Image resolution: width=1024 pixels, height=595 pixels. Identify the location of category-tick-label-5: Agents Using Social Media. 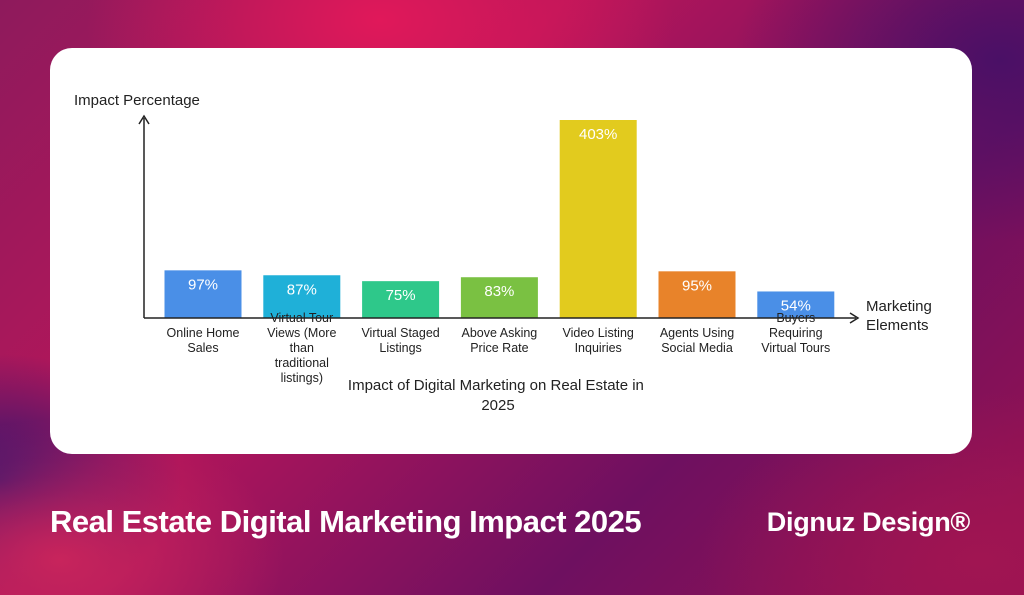
(697, 340).